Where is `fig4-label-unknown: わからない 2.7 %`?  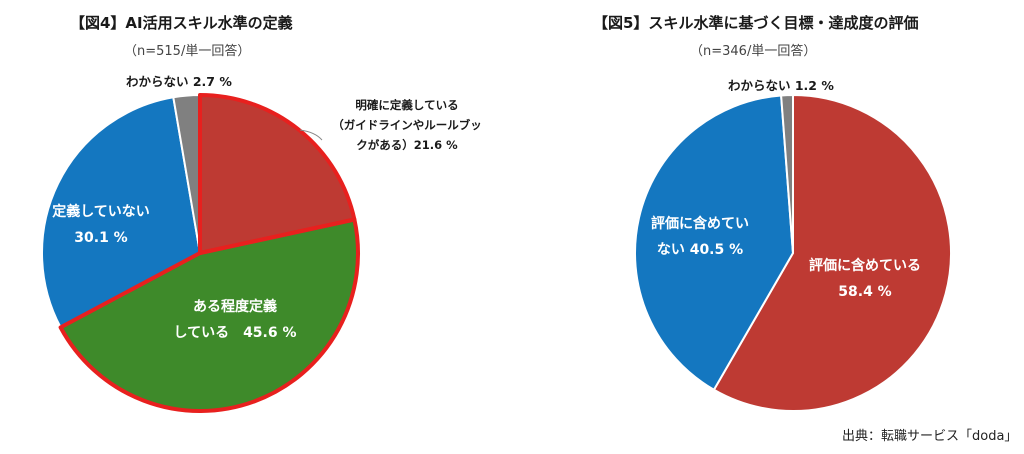
fig4-label-unknown: わからない 2.7 % is located at coordinates (179, 81).